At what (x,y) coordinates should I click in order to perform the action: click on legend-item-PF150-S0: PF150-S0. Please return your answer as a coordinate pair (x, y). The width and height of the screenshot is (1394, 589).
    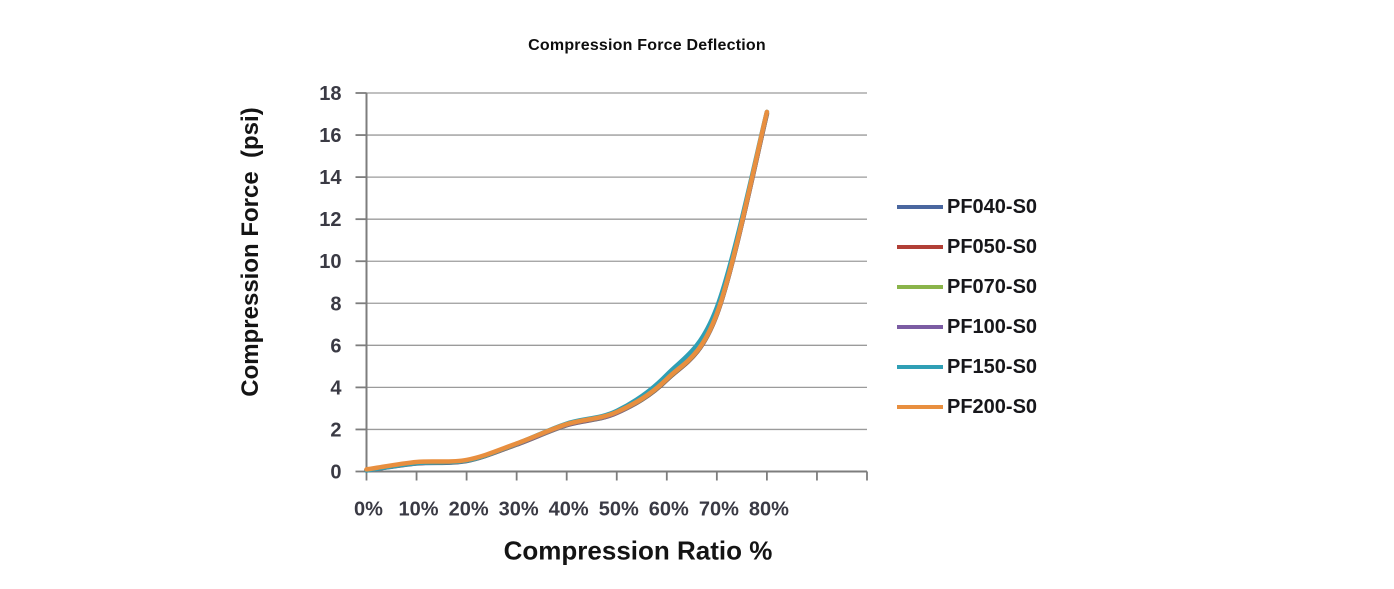
    Looking at the image, I should click on (967, 367).